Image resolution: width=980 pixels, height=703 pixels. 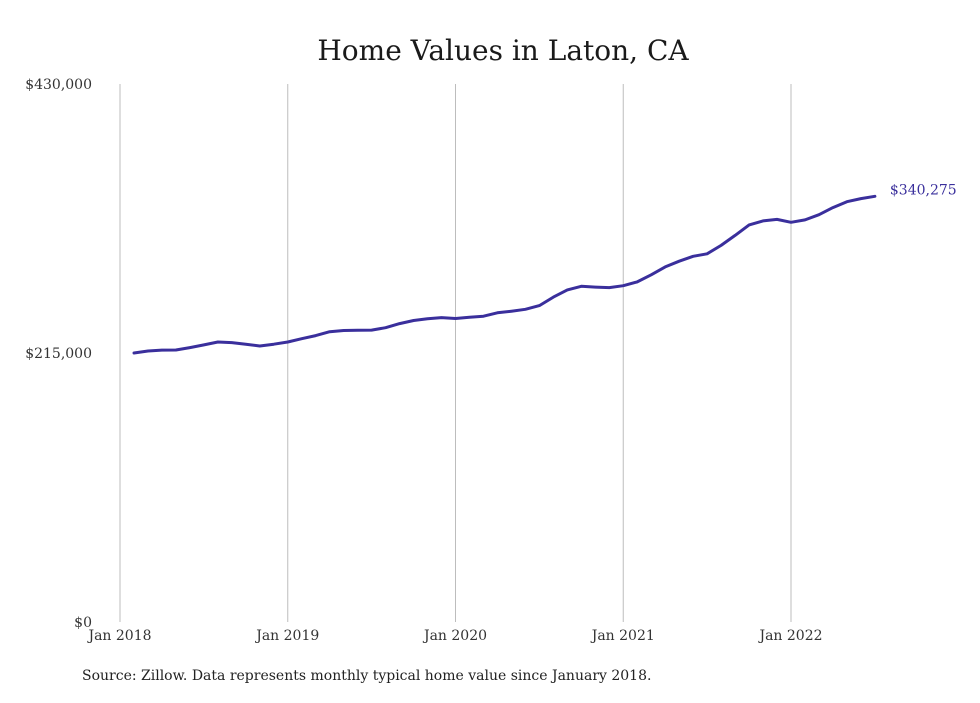 I want to click on y-axis: $0 $215,000 $430,000, so click(x=58, y=354).